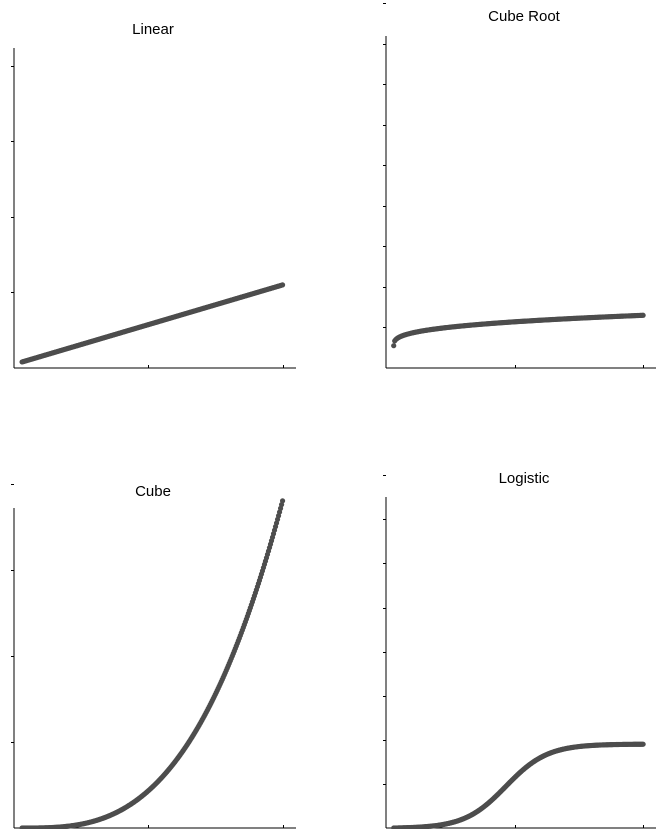 This screenshot has height=829, width=657. I want to click on chart-title-linear: Linear, so click(153, 29).